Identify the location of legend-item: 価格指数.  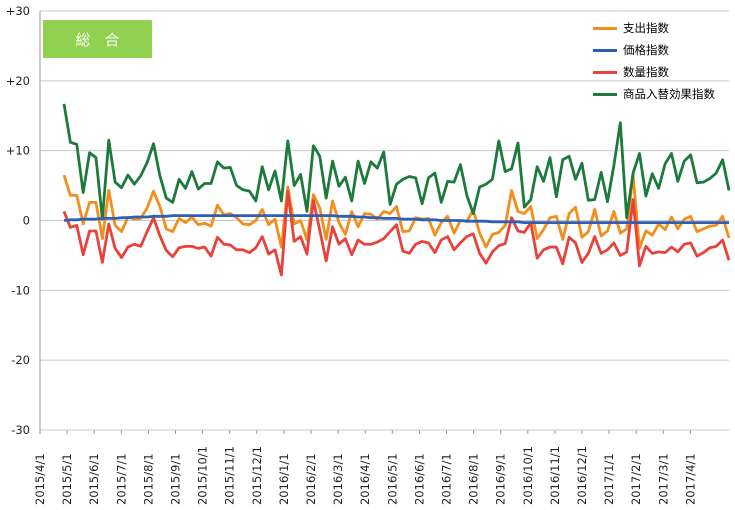
(654, 50).